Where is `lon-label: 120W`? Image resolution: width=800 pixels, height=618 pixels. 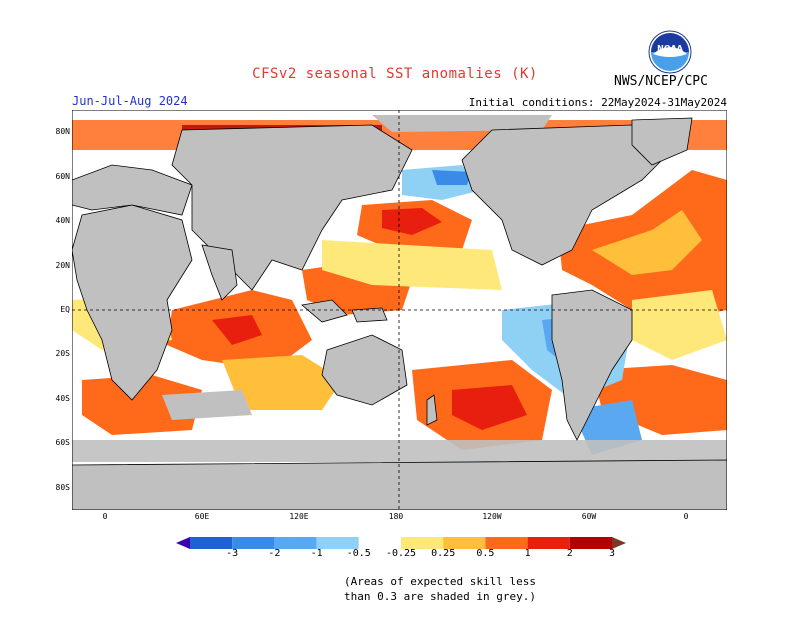 lon-label: 120W is located at coordinates (492, 516).